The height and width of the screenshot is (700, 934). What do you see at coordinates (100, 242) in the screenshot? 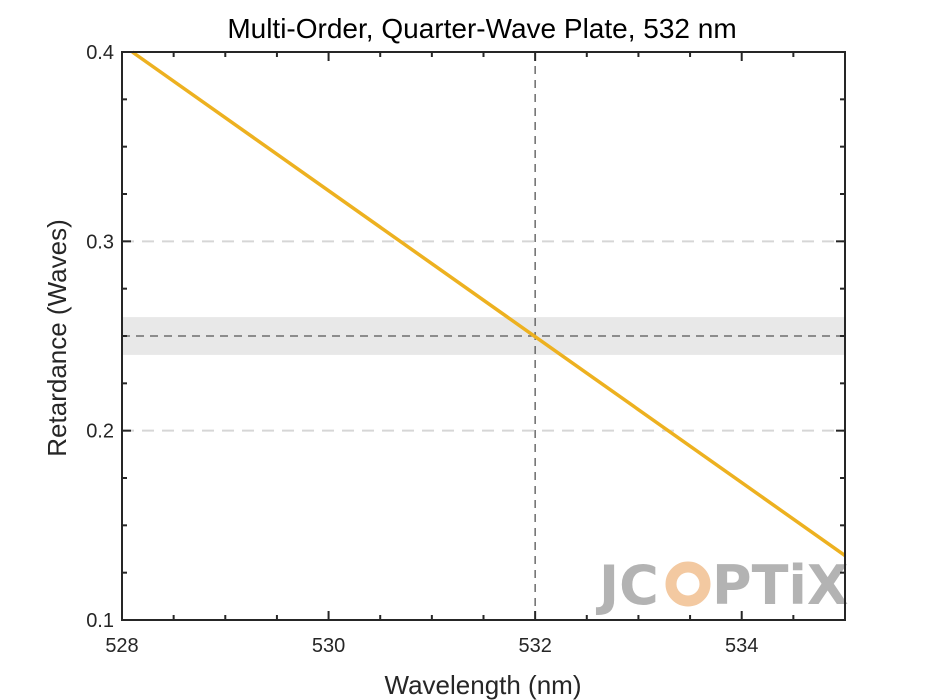
I see `y-tick-label: 0.3` at bounding box center [100, 242].